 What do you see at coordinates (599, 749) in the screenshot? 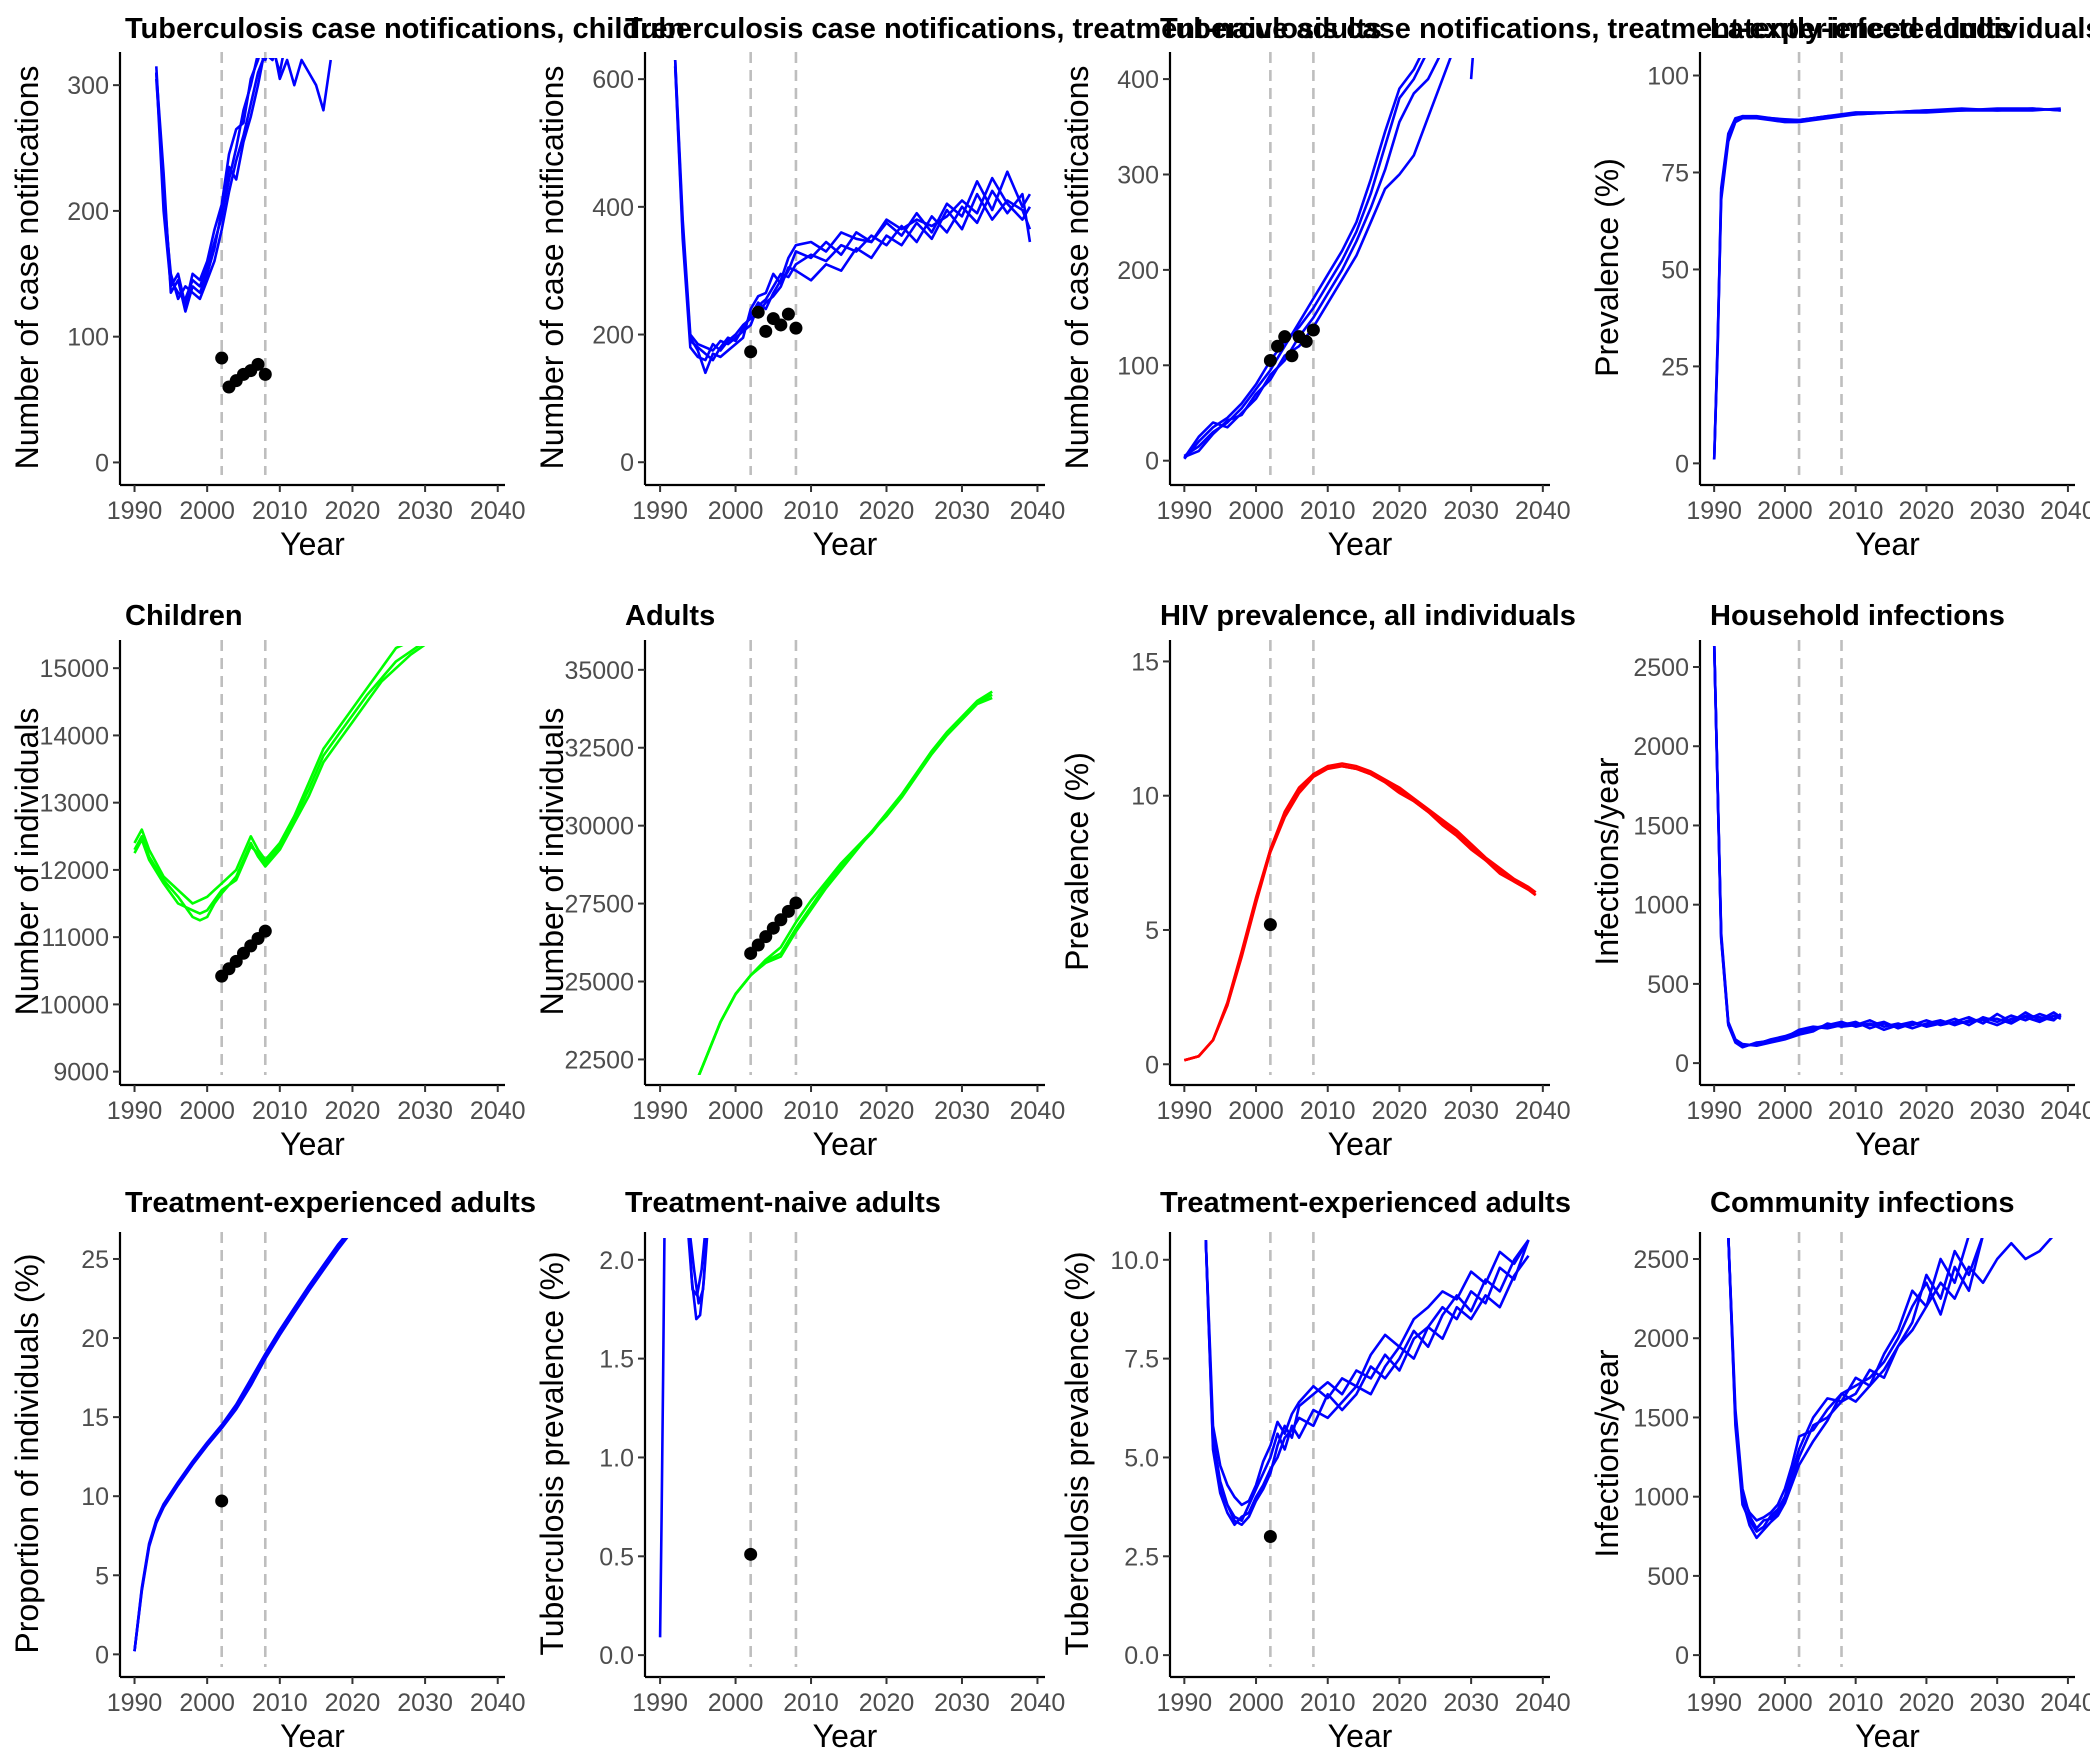
I see `y-tick-label: 32500` at bounding box center [599, 749].